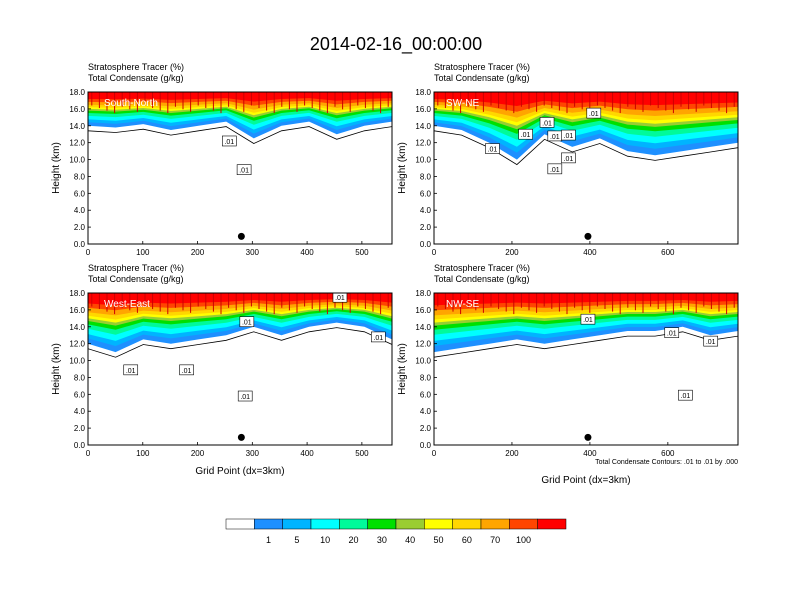  What do you see at coordinates (553, 450) in the screenshot?
I see `x-ticks: 0 200 400 600` at bounding box center [553, 450].